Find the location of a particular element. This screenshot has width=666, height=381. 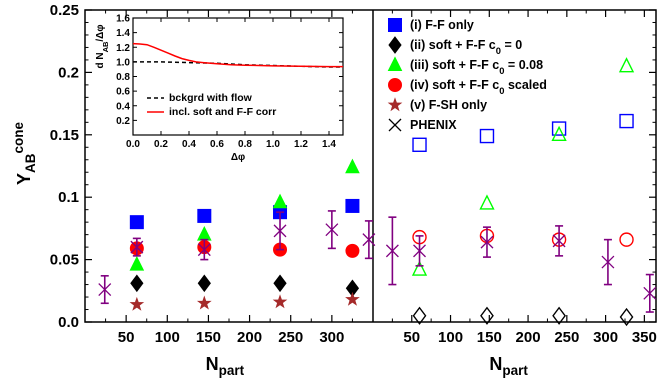

y-tick-label: 0.05 is located at coordinates (64, 260).